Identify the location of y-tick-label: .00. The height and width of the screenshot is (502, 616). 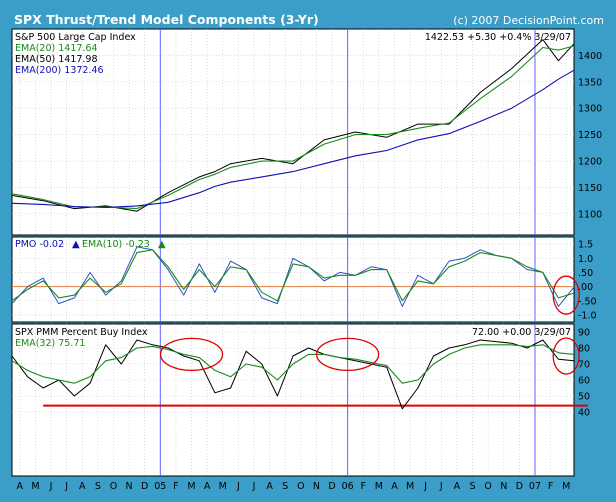
(585, 287).